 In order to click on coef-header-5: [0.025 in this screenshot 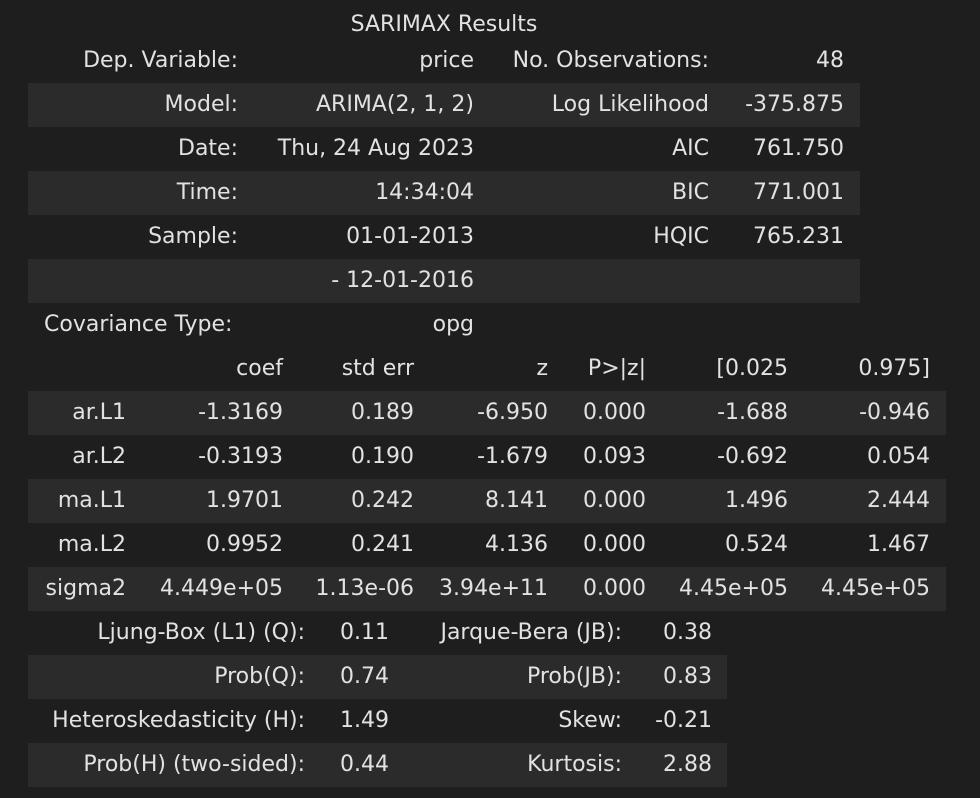, I will do `click(752, 368)`.